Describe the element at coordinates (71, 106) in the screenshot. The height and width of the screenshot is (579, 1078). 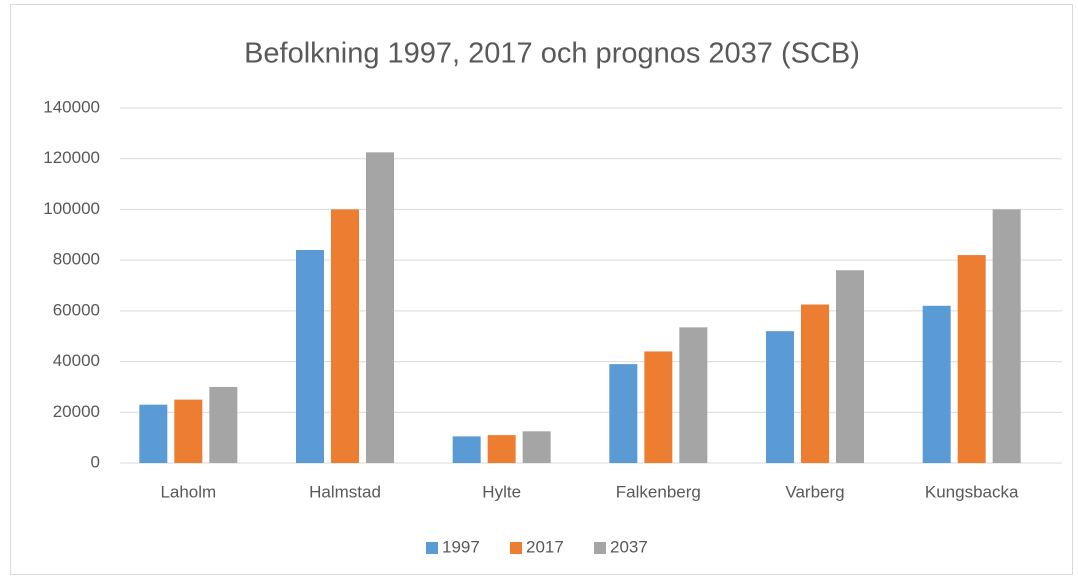
I see `y-tick-label: 140000` at that location.